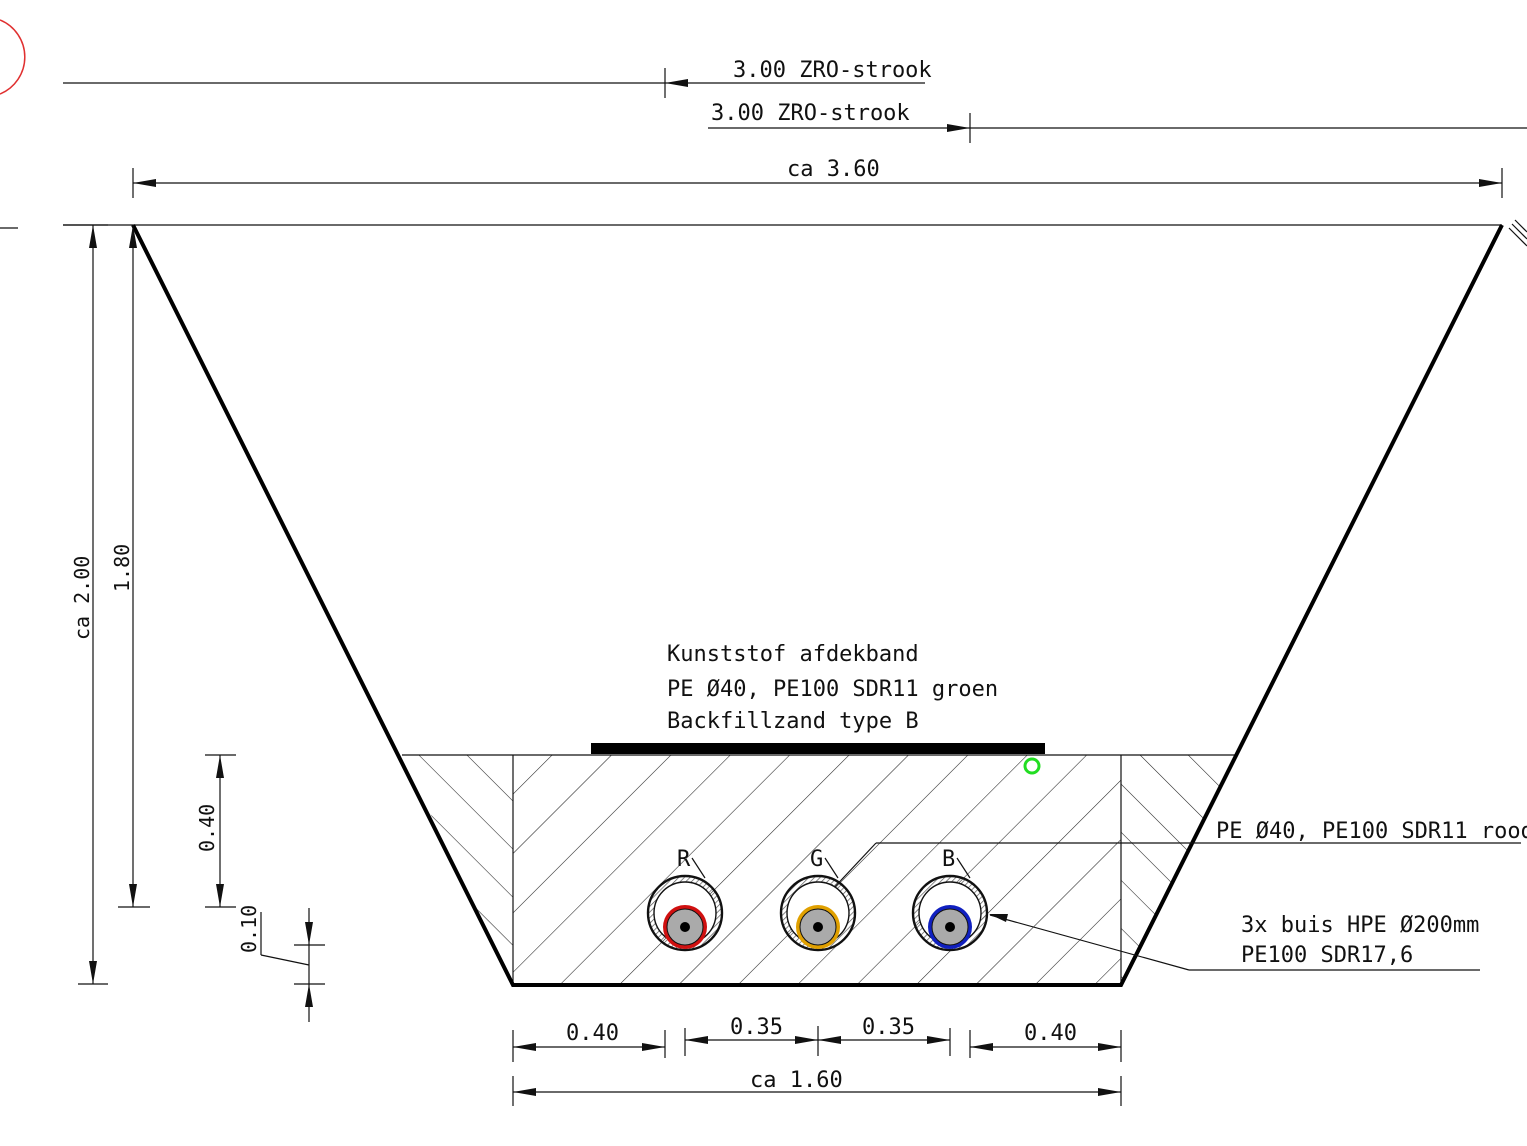  Describe the element at coordinates (816, 859) in the screenshot. I see `pipe-g-letter: G` at that location.